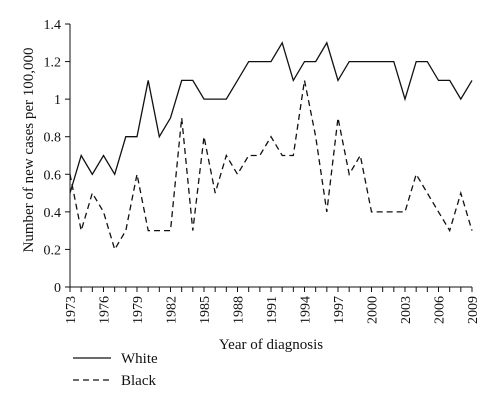 Image resolution: width=500 pixels, height=411 pixels. What do you see at coordinates (57, 288) in the screenshot?
I see `y-tick-label: 0` at bounding box center [57, 288].